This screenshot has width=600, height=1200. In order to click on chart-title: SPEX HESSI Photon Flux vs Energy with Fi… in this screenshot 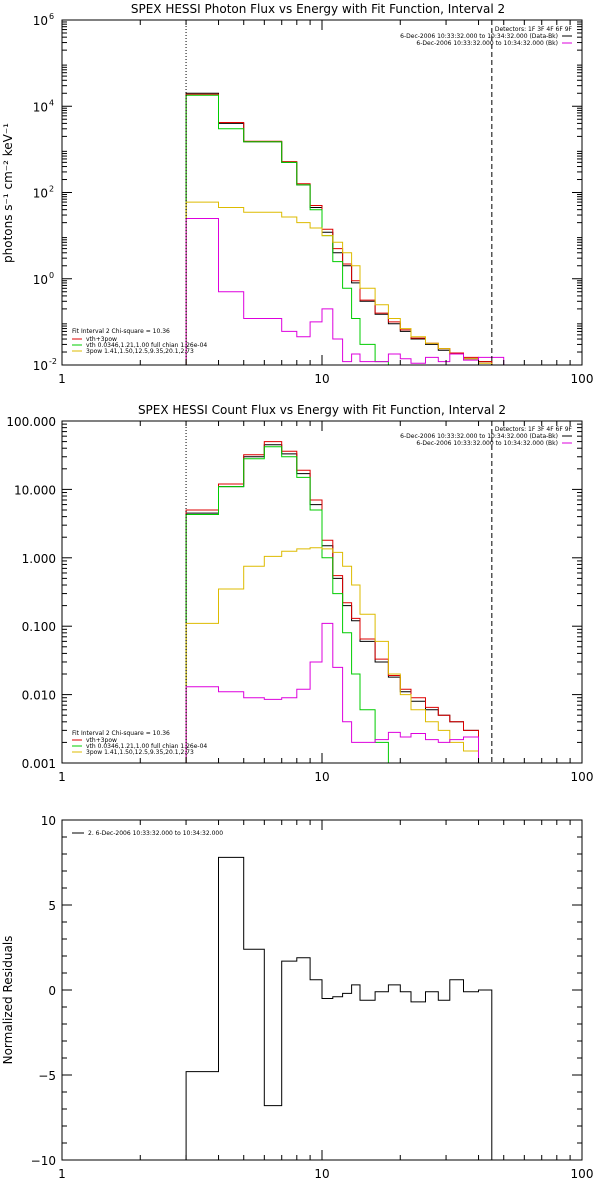, I will do `click(318, 9)`.